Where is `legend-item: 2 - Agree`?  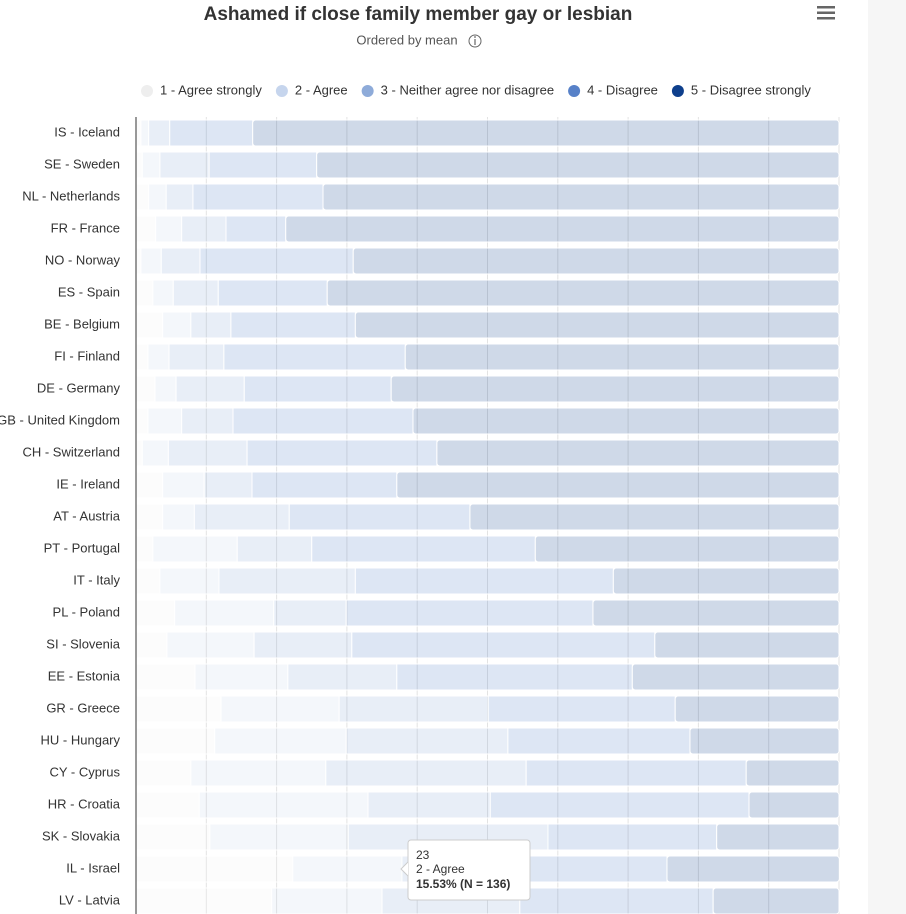
legend-item: 2 - Agree is located at coordinates (311, 89).